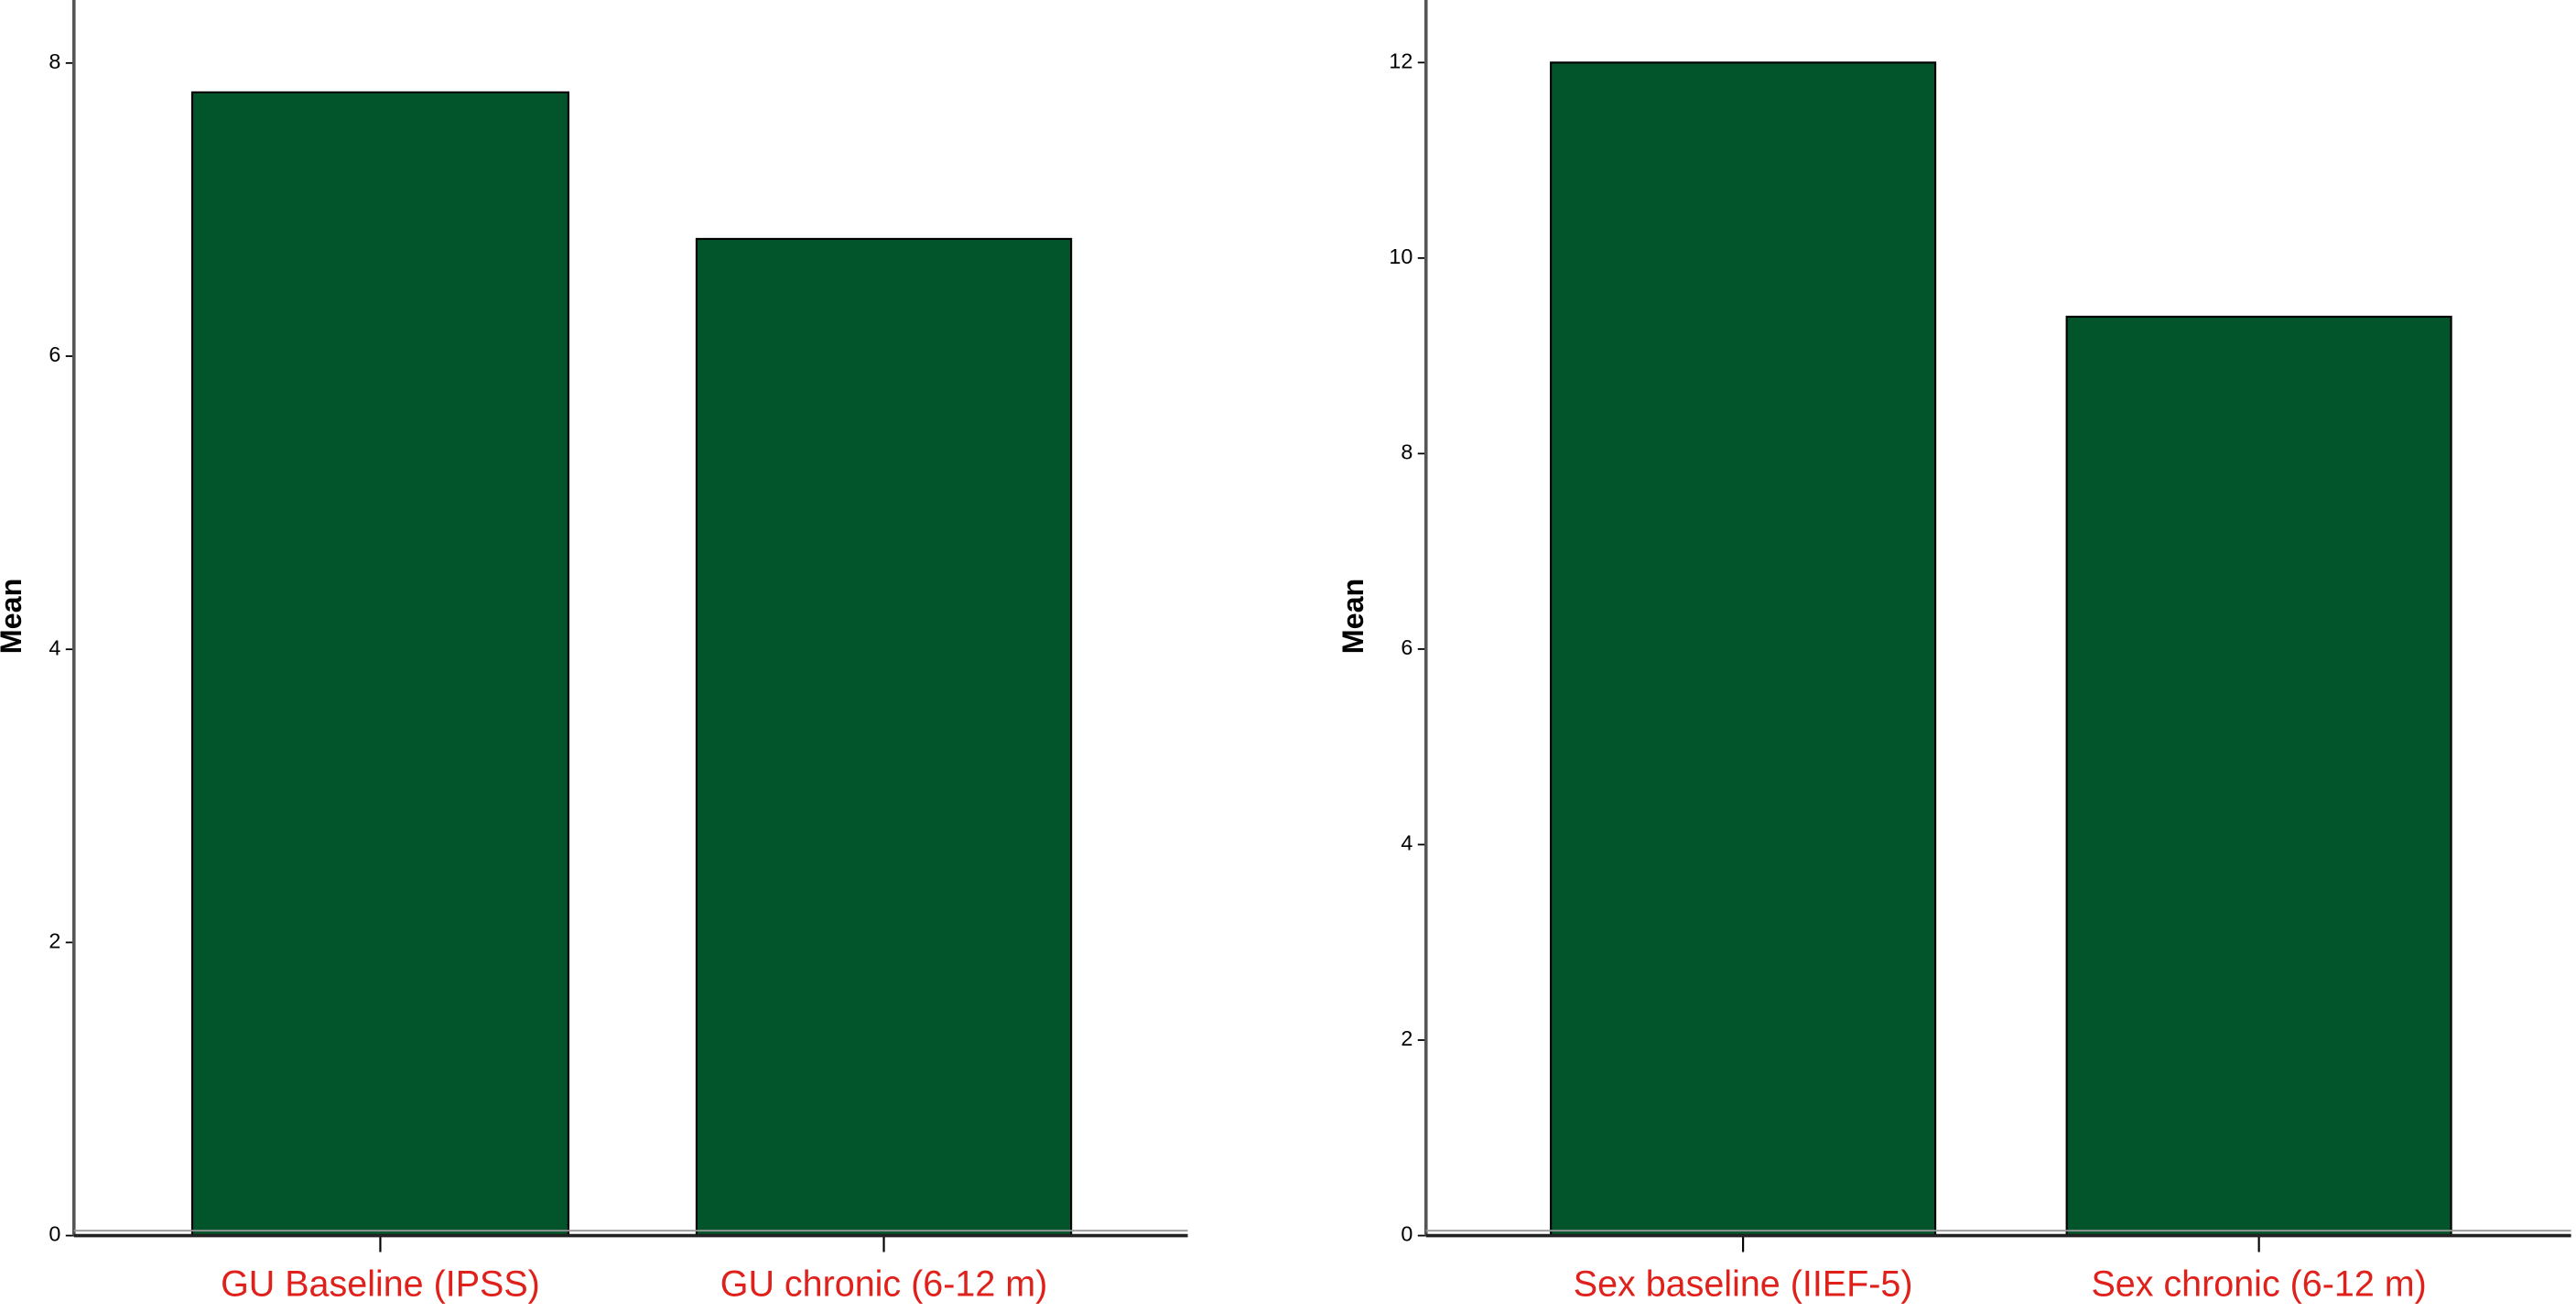  What do you see at coordinates (381, 1285) in the screenshot?
I see `x-tick-label: GU Baseline (IPSS)` at bounding box center [381, 1285].